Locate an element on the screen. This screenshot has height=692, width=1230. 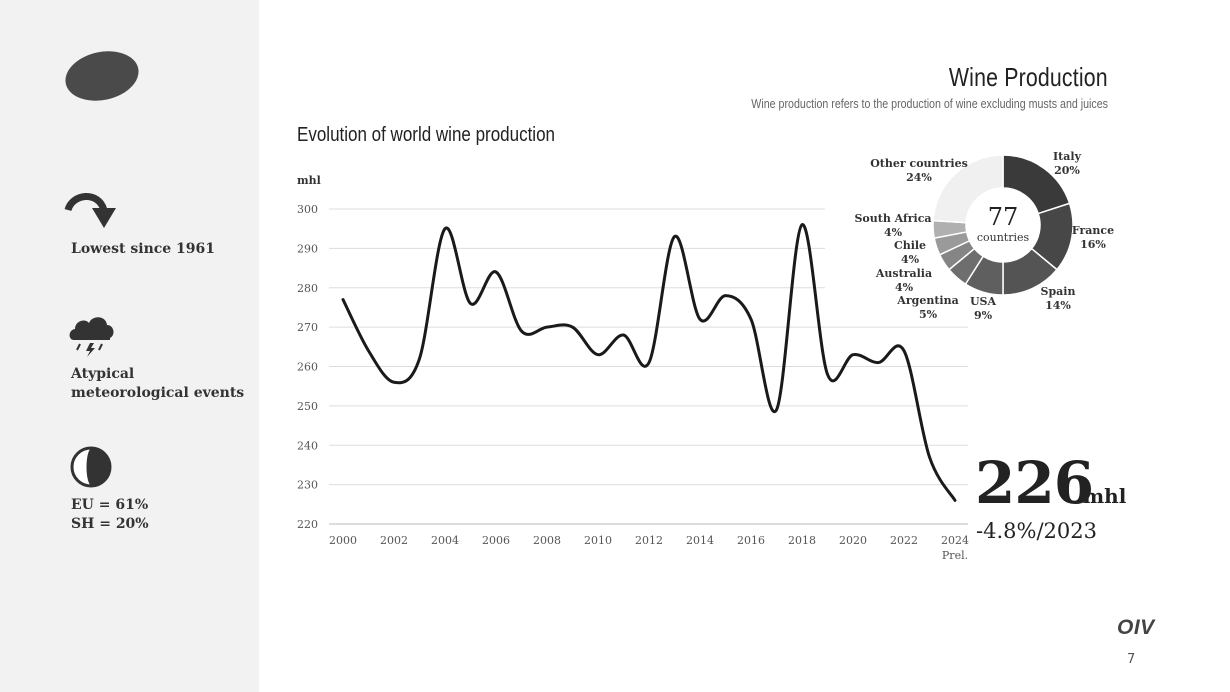
y-tick-label: 300 is located at coordinates (307, 209).